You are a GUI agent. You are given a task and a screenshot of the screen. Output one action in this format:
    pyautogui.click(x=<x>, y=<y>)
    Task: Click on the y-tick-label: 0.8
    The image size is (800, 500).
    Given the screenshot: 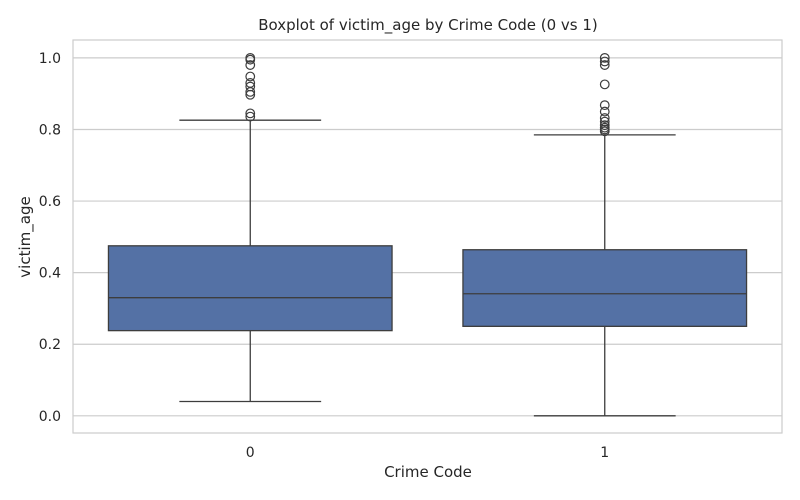 What is the action you would take?
    pyautogui.click(x=50, y=130)
    